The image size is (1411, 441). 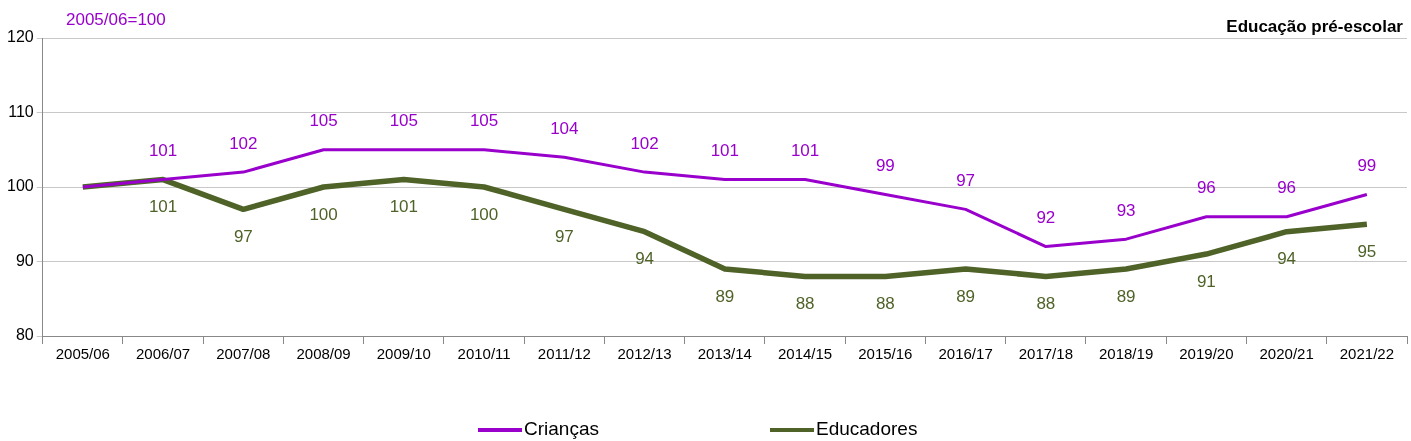 I want to click on x-tick-label: 2005/06, so click(x=82, y=354).